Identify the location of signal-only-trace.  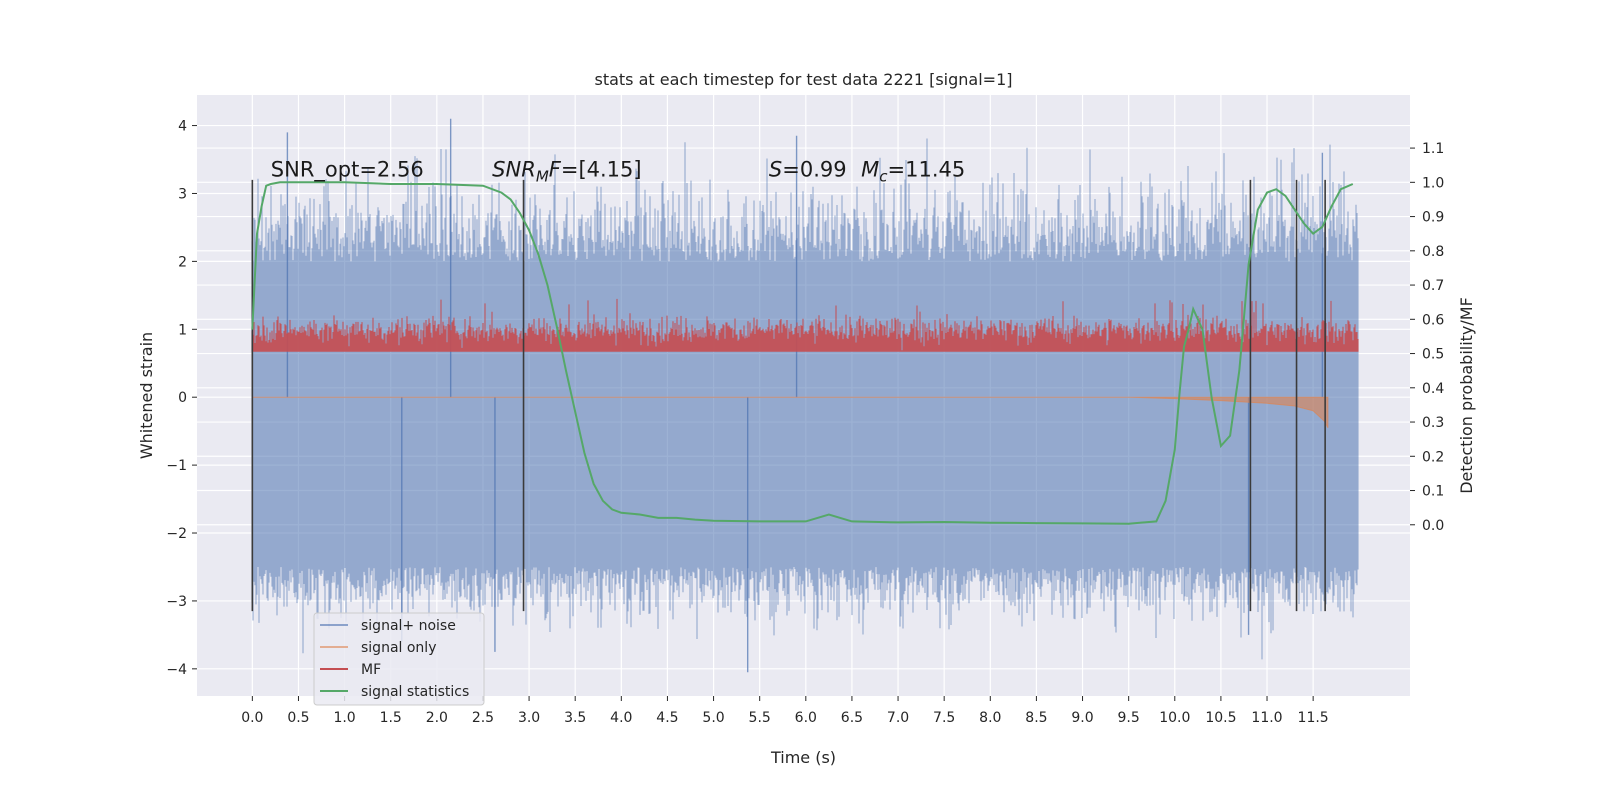
(790, 412).